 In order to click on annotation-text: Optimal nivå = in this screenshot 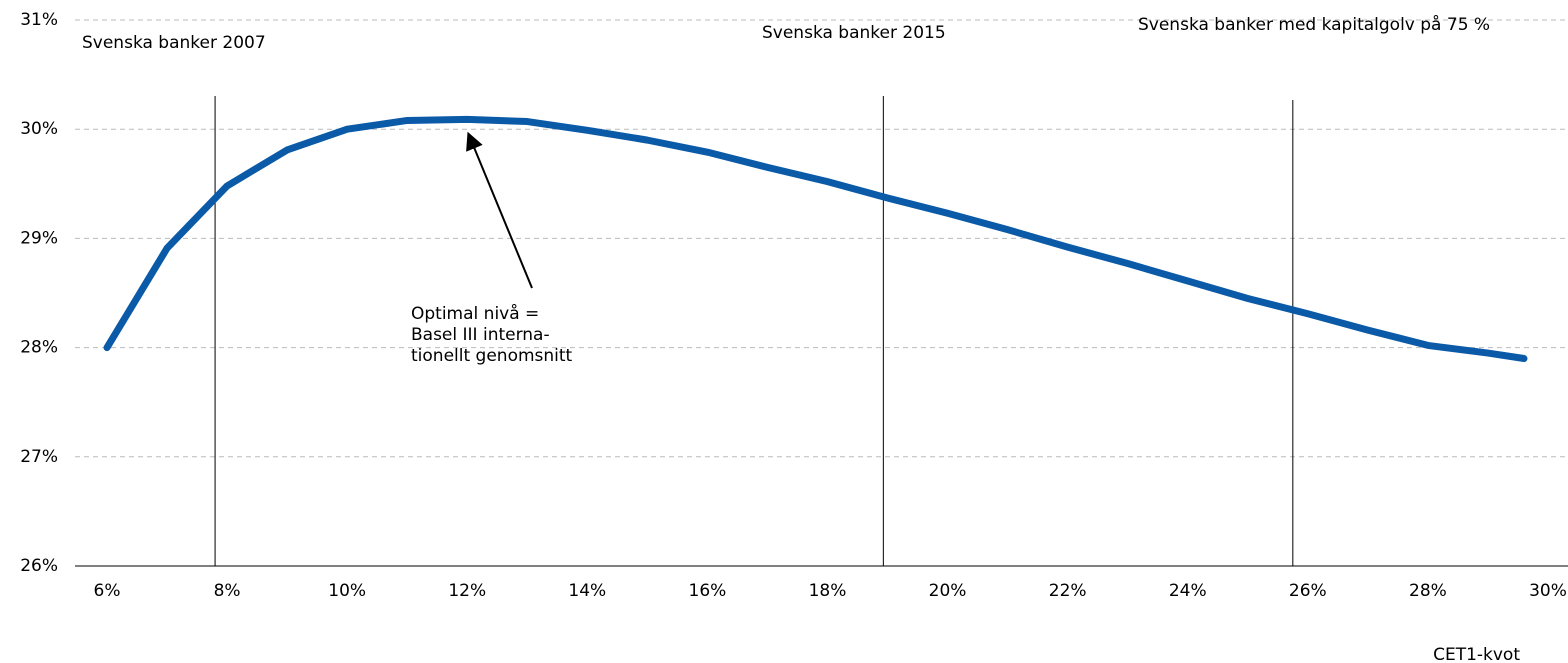, I will do `click(475, 313)`.